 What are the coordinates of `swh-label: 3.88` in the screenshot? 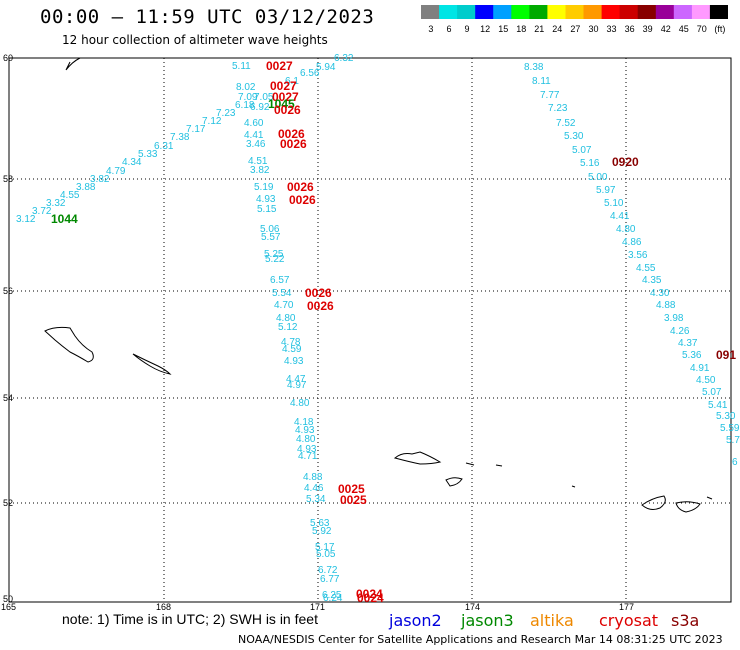 It's located at (86, 187).